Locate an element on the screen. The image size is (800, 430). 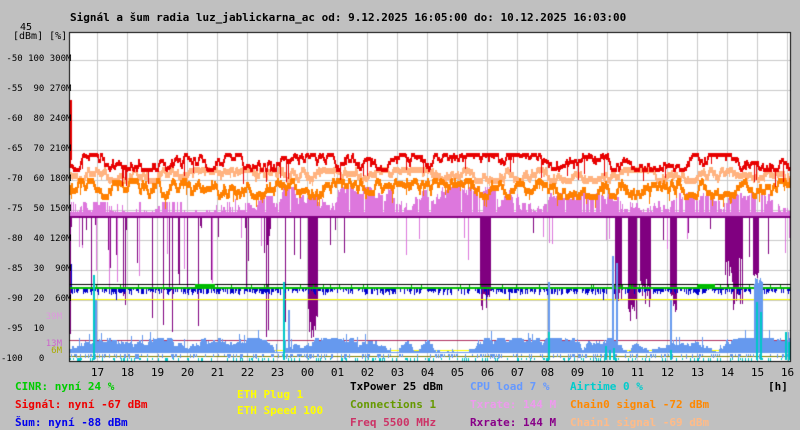
y-axis-row: -80 40 120M is located at coordinates (36, 239).